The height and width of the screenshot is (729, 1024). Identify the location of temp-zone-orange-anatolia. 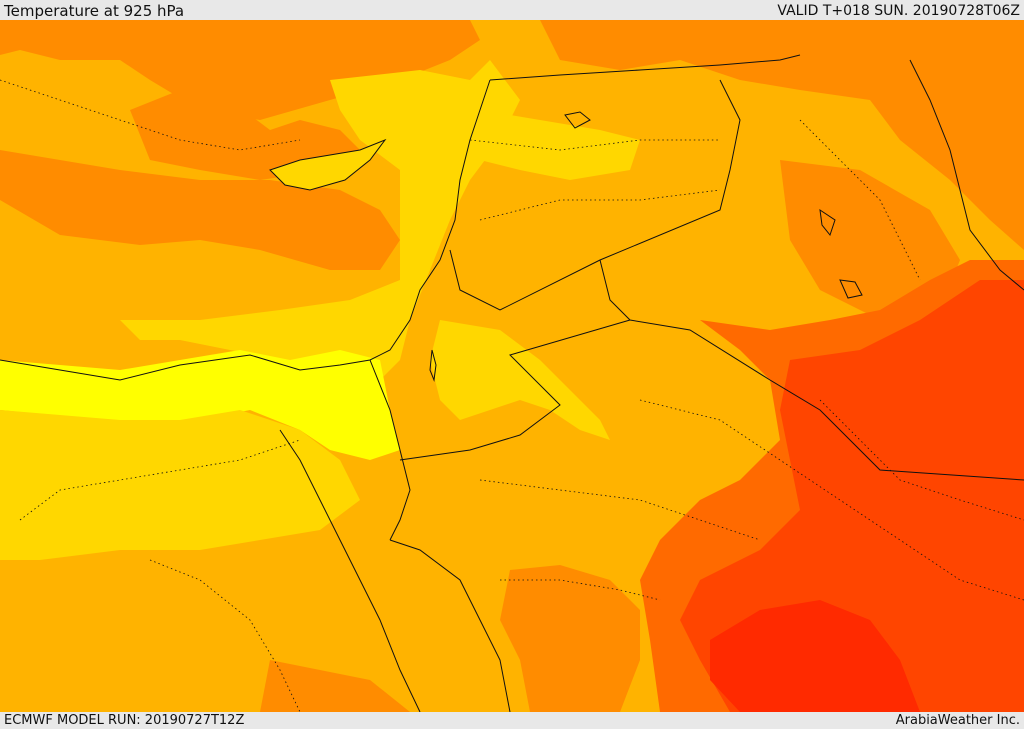
(245, 135).